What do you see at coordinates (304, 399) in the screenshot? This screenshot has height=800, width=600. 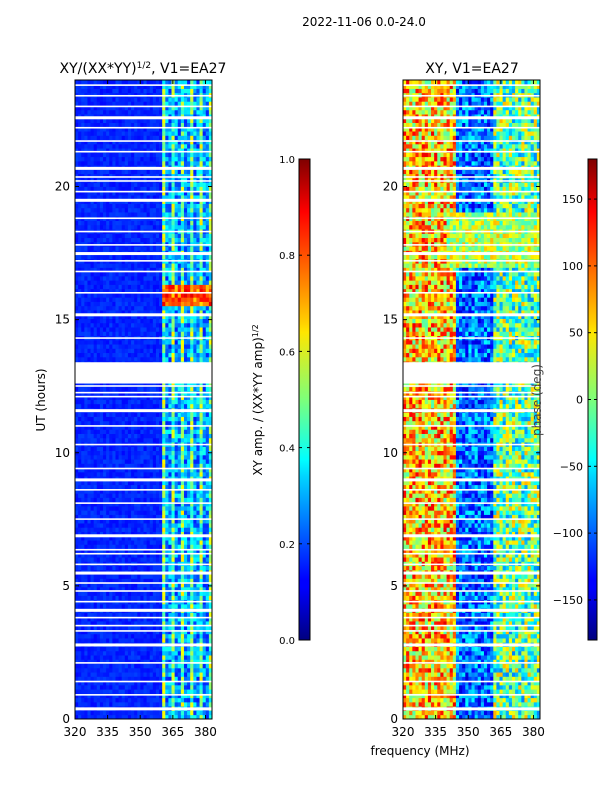 I see `amplitude-colorbar-gradient` at bounding box center [304, 399].